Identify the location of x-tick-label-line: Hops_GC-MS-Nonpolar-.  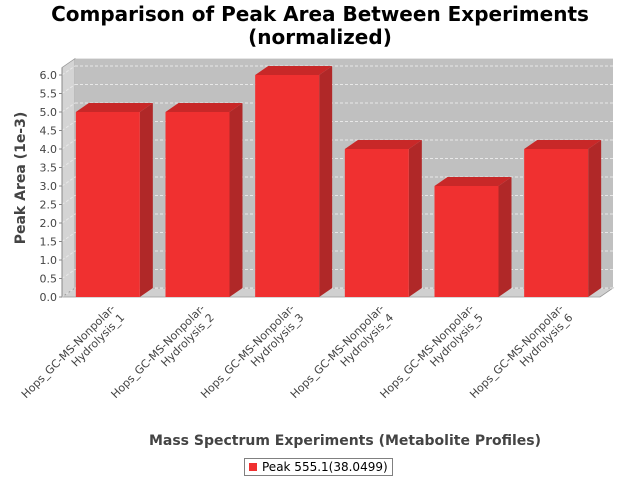
(68, 351).